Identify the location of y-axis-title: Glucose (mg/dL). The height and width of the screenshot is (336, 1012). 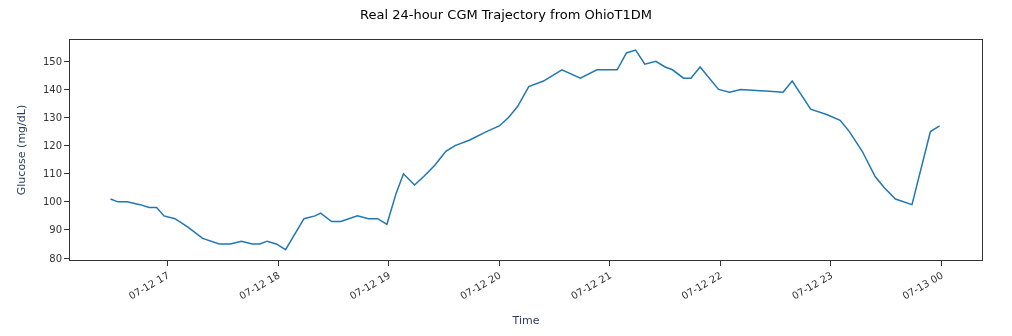
(21, 150).